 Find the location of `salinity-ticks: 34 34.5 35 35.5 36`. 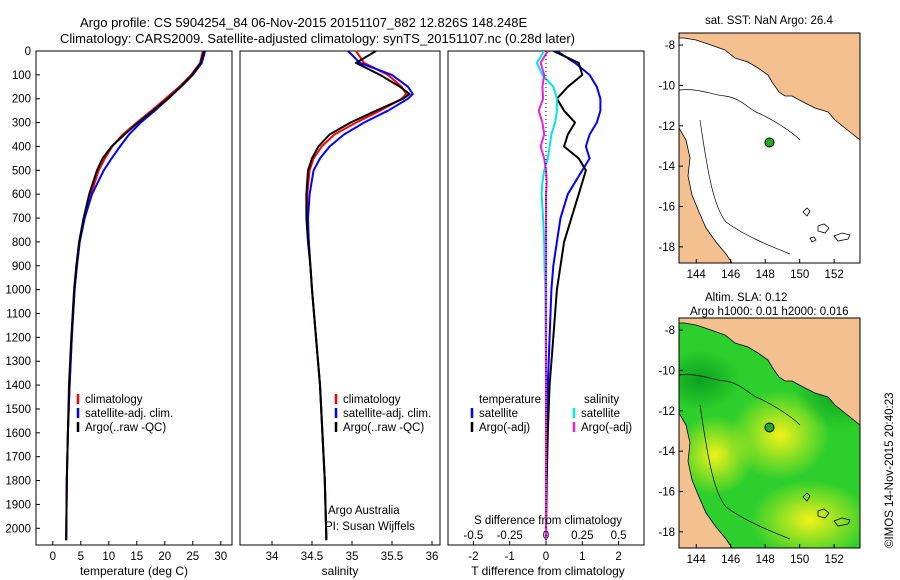

salinity-ticks: 34 34.5 35 35.5 36 is located at coordinates (352, 552).